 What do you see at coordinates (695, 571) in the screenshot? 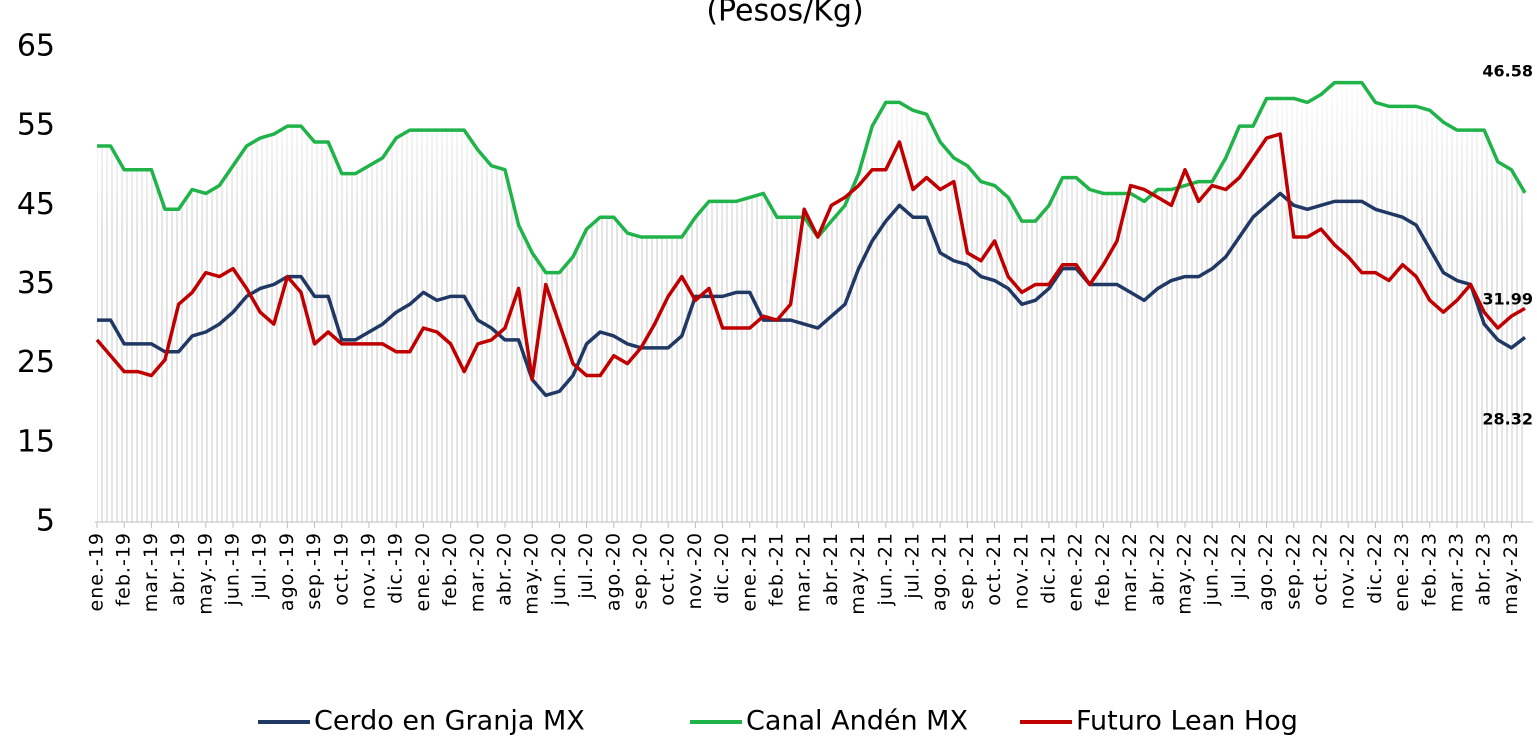
I see `x-tick-label: nov.-20` at bounding box center [695, 571].